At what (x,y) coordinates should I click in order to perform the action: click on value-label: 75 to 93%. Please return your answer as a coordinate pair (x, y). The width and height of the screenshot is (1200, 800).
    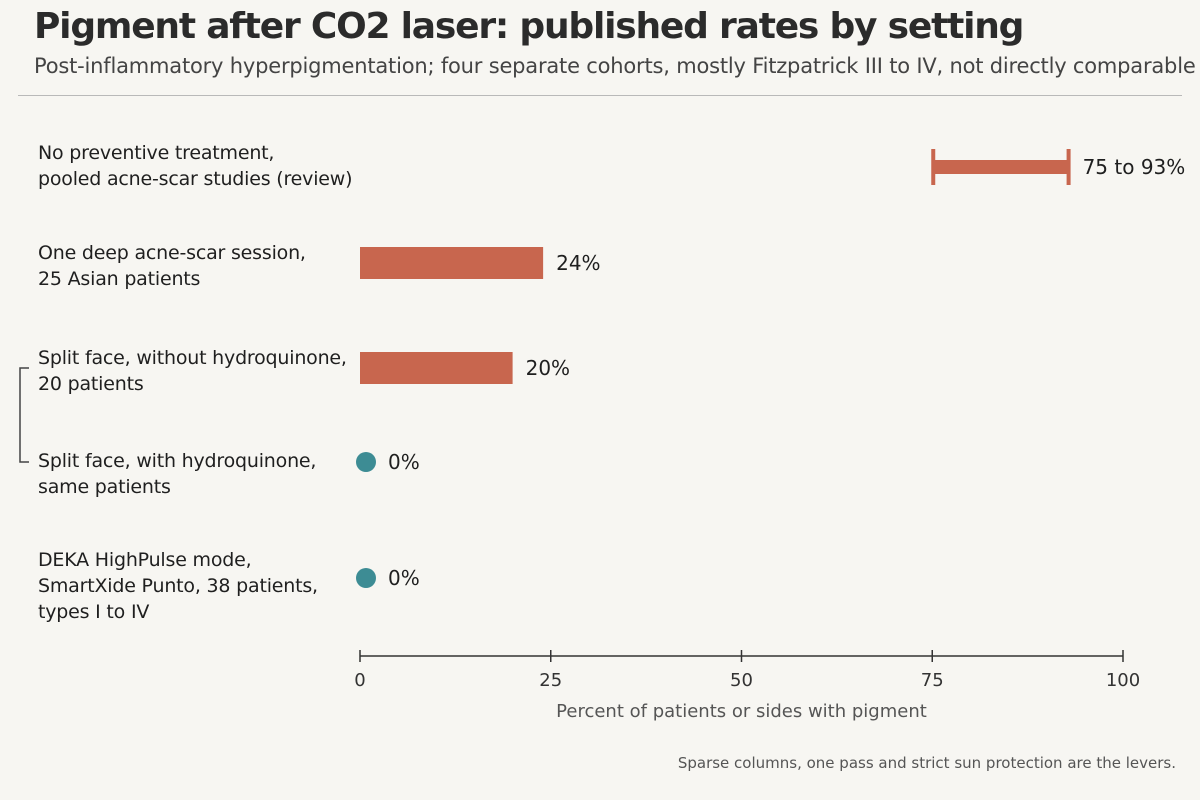
    Looking at the image, I should click on (1134, 167).